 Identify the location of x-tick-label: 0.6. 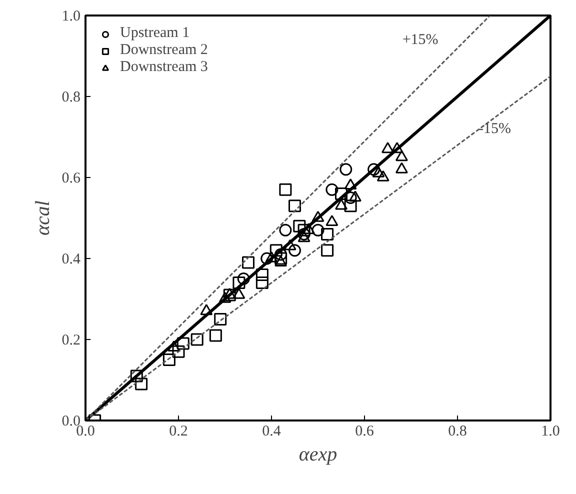
(364, 432).